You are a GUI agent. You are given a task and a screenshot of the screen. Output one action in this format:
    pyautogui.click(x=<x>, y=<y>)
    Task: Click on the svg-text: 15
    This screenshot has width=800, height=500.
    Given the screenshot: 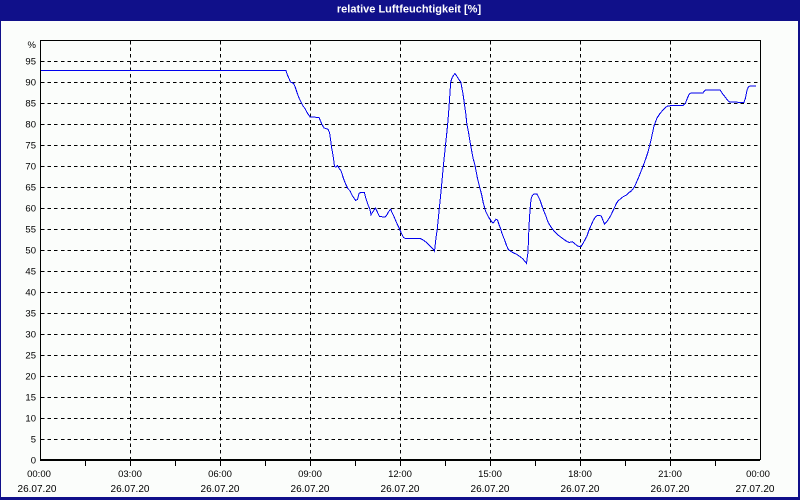 What is the action you would take?
    pyautogui.click(x=30, y=398)
    